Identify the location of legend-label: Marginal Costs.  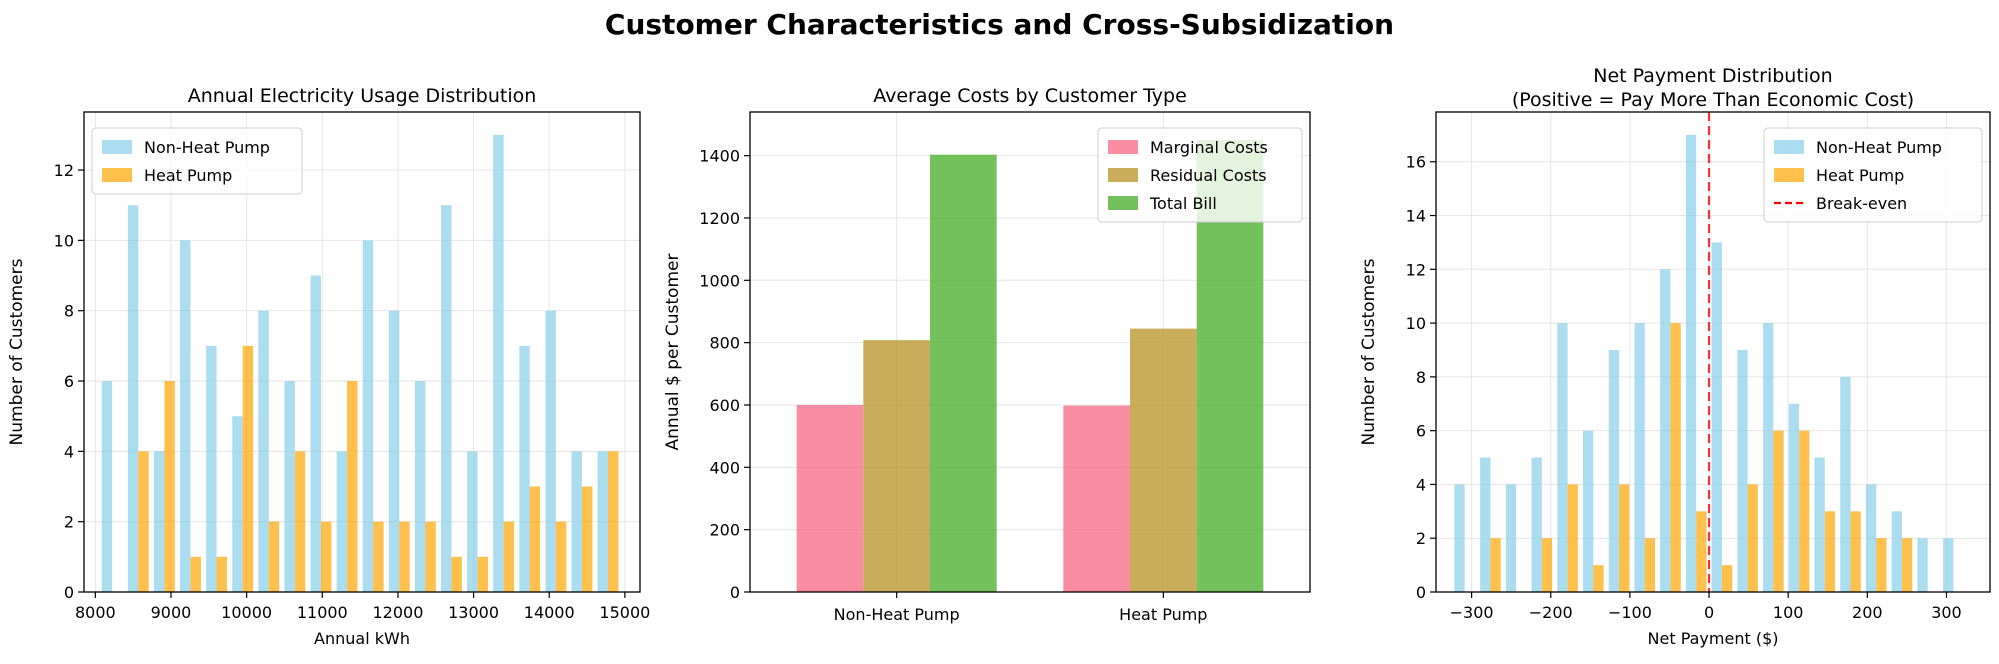
(1209, 147).